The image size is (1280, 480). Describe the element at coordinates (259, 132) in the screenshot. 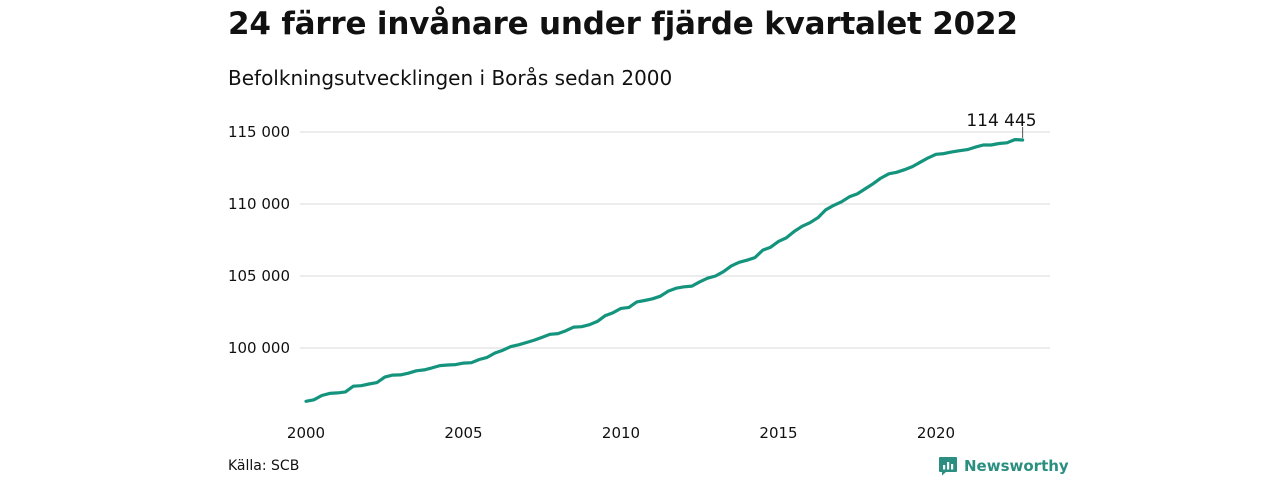

I see `y-tick-label: 115 000` at that location.